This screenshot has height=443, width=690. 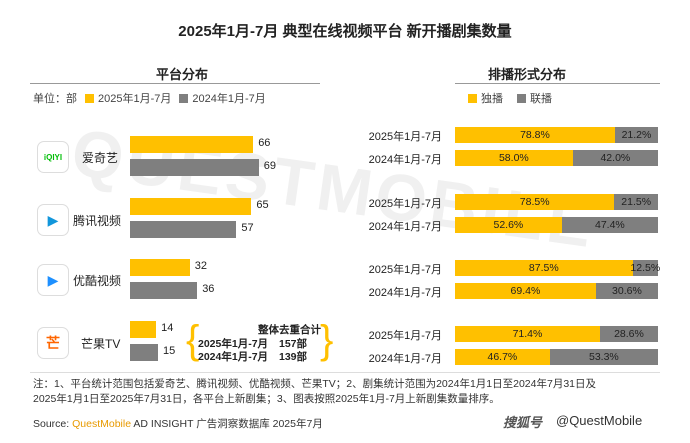 What do you see at coordinates (636, 135) in the screenshot?
I see `joint-segment: 21.2%` at bounding box center [636, 135].